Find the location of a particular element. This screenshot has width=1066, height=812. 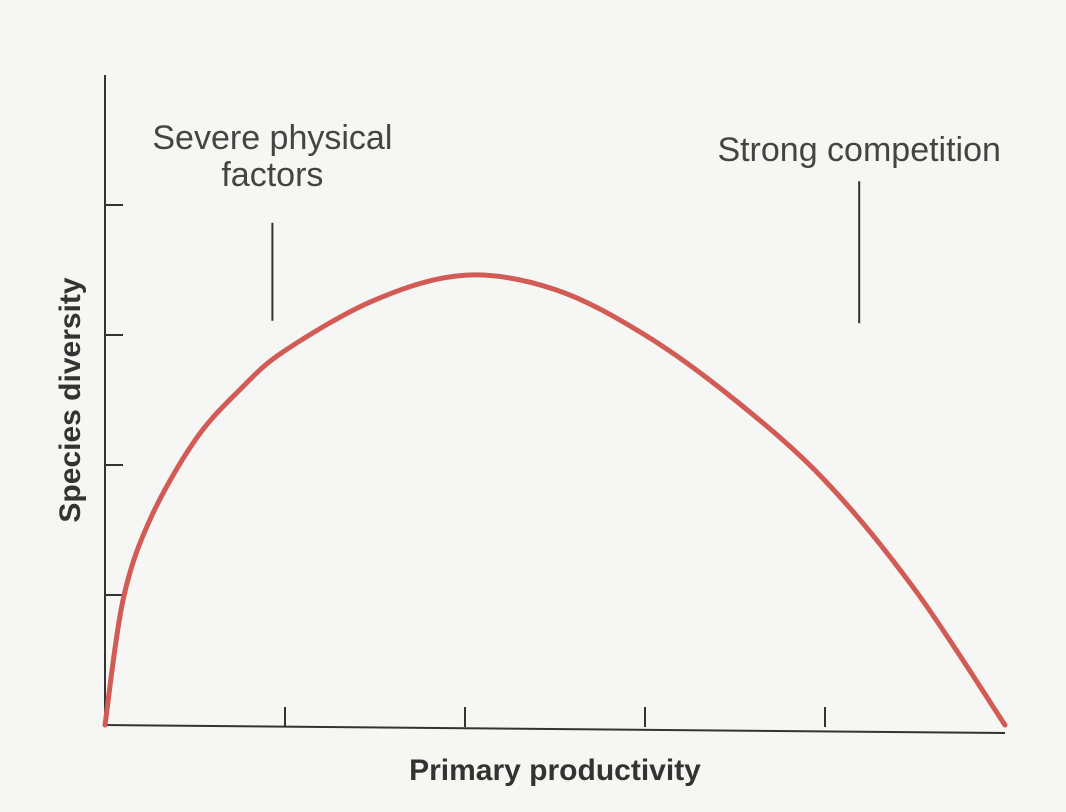

annotation: Severe physical factors is located at coordinates (272, 157).